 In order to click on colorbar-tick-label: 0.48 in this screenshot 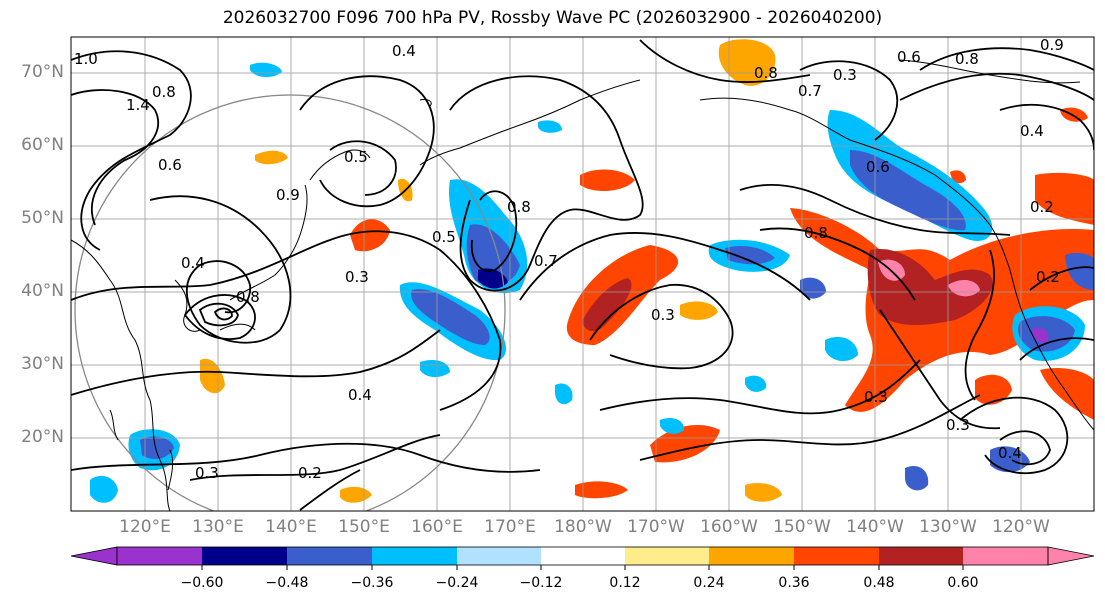, I will do `click(879, 583)`.